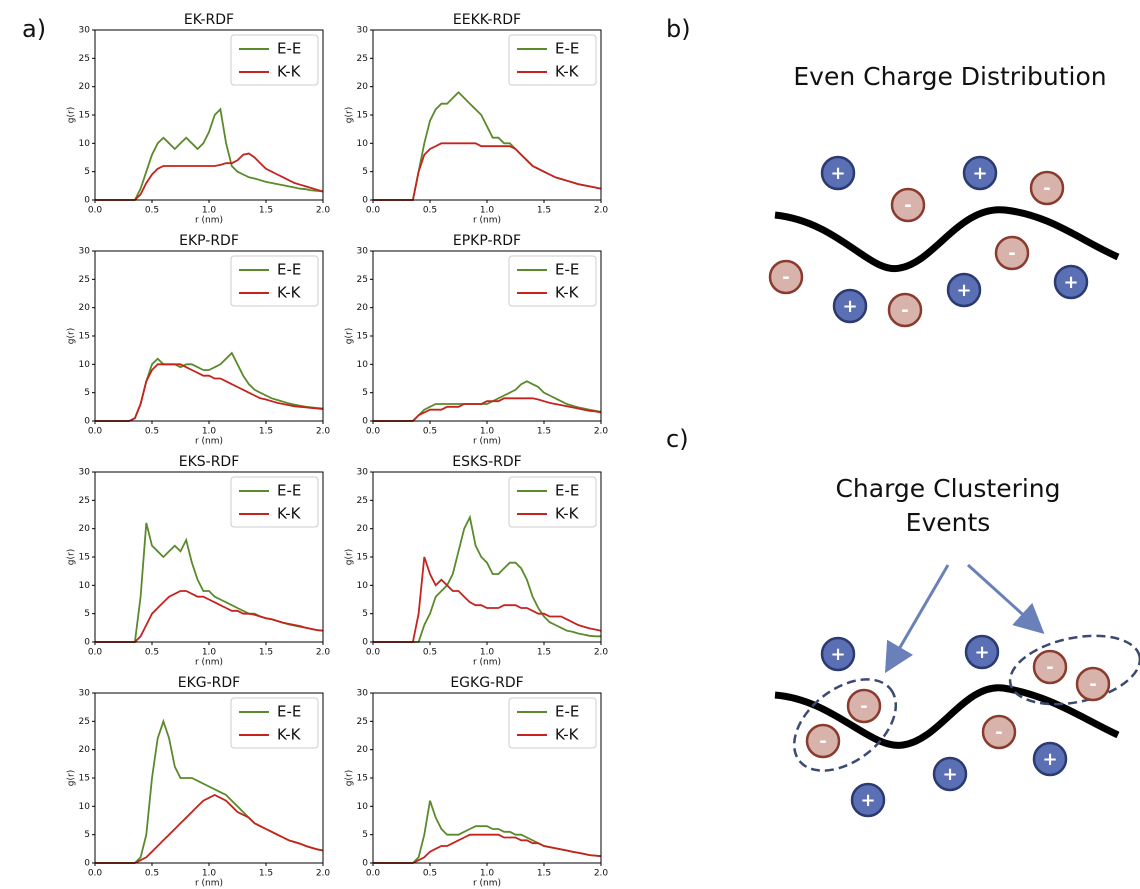  What do you see at coordinates (85, 365) in the screenshot?
I see `y-tick-label: 10` at bounding box center [85, 365].